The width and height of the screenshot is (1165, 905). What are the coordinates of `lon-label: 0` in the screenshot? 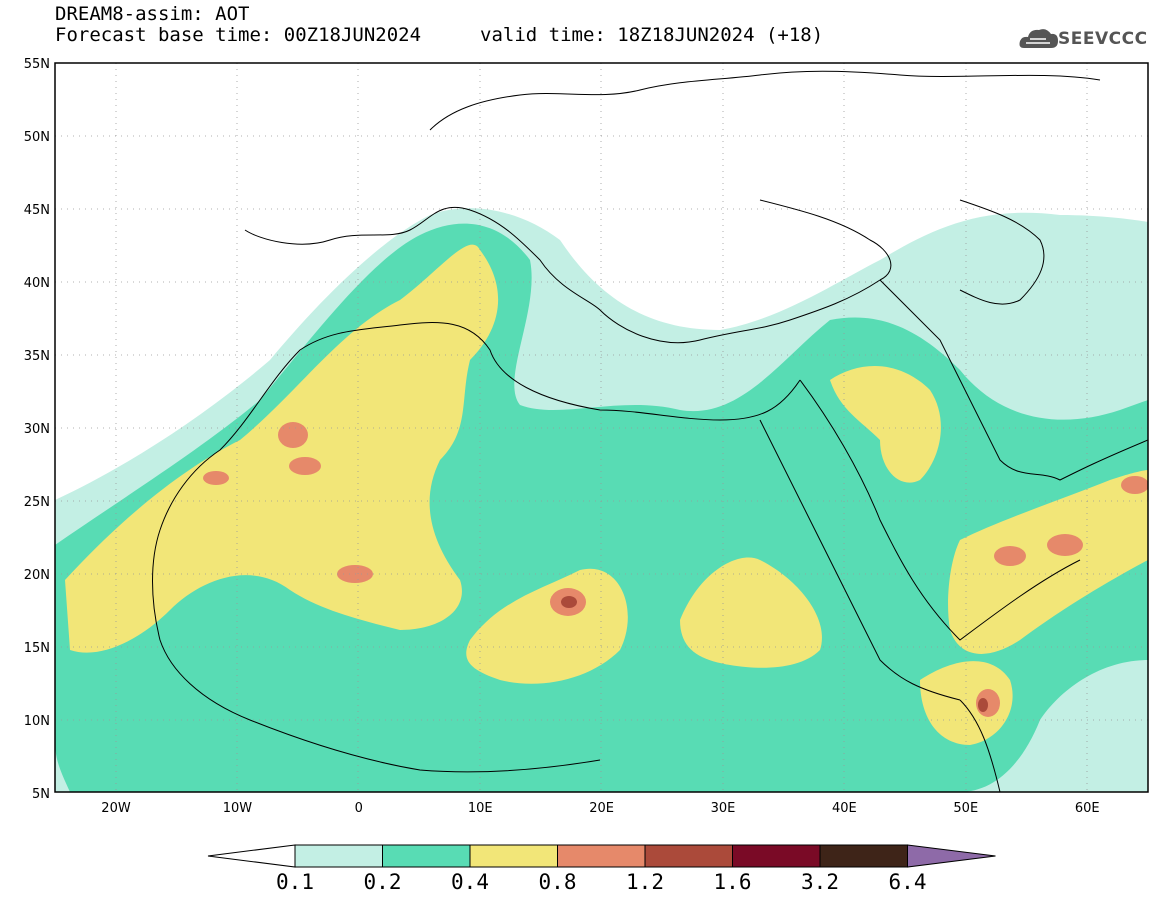 It's located at (359, 808).